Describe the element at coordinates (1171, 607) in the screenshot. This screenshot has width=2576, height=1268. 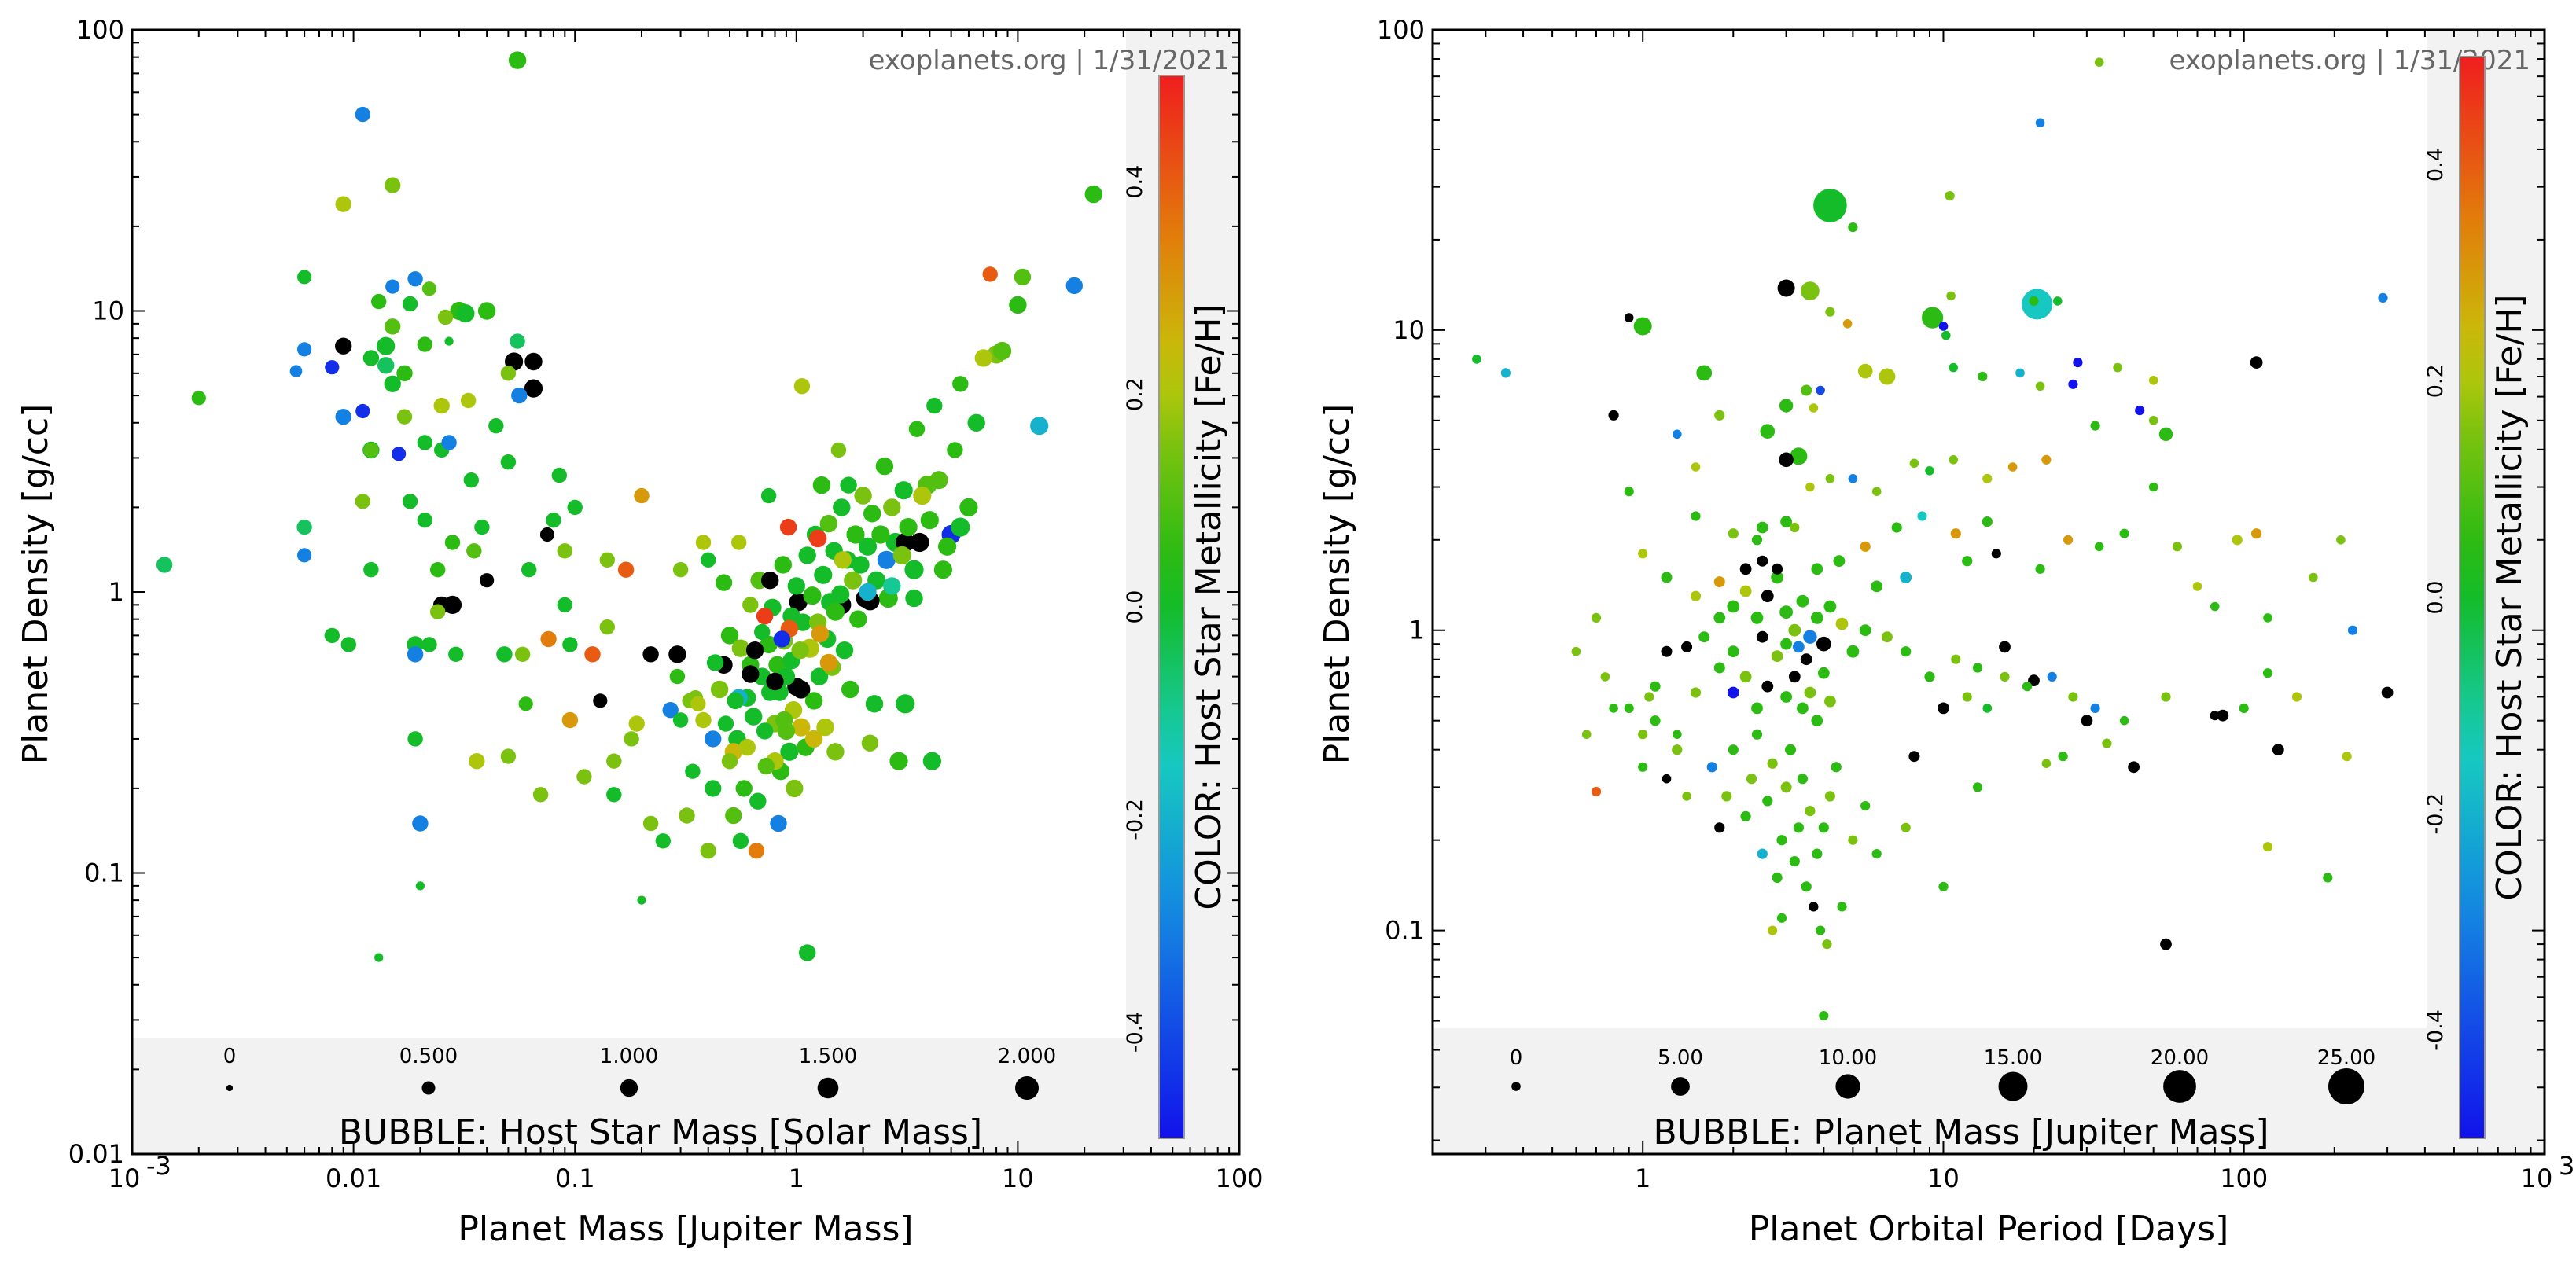
I see `colorbar` at that location.